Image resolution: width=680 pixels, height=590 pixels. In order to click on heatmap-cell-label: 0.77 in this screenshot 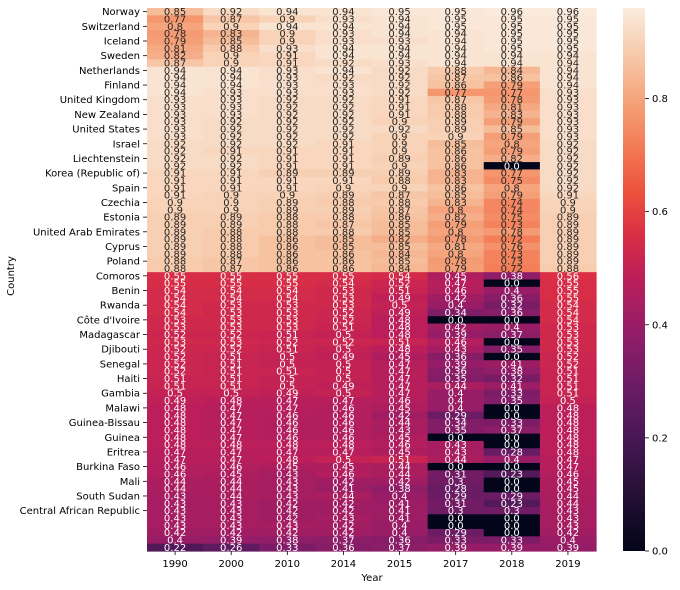, I will do `click(512, 174)`.